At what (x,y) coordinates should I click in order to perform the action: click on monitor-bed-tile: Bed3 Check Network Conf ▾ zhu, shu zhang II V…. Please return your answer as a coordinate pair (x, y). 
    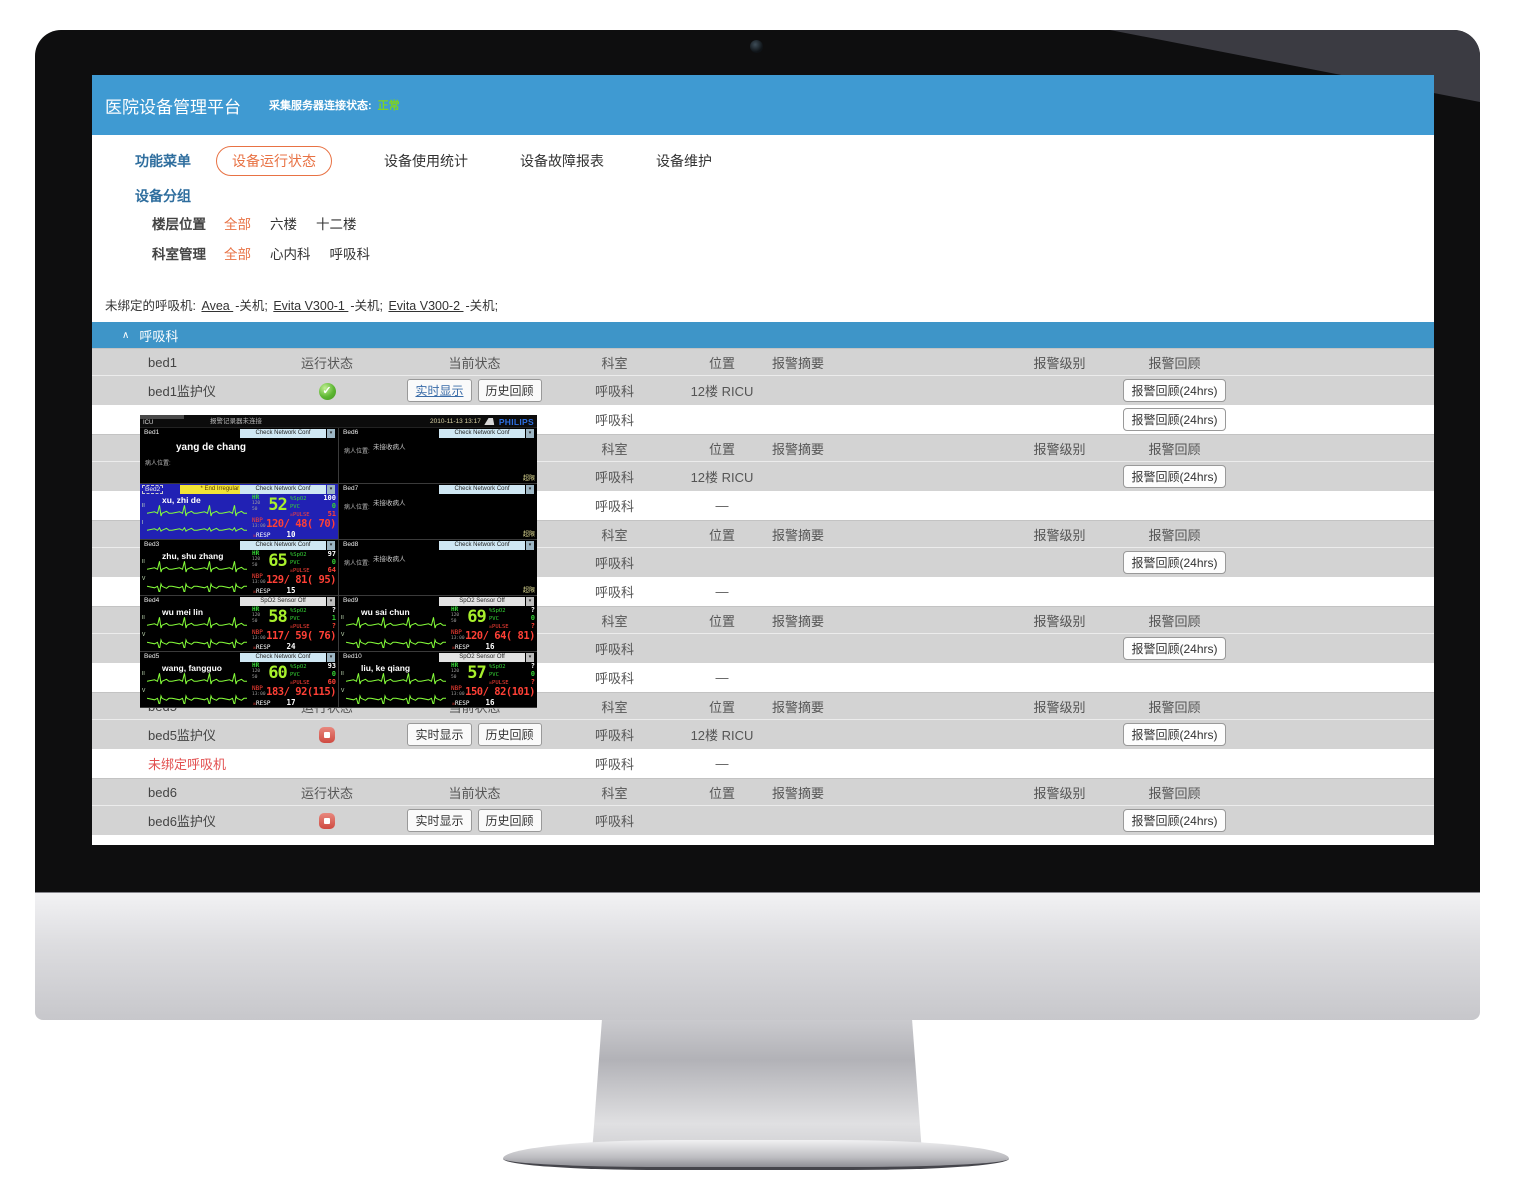
    Looking at the image, I should click on (239, 567).